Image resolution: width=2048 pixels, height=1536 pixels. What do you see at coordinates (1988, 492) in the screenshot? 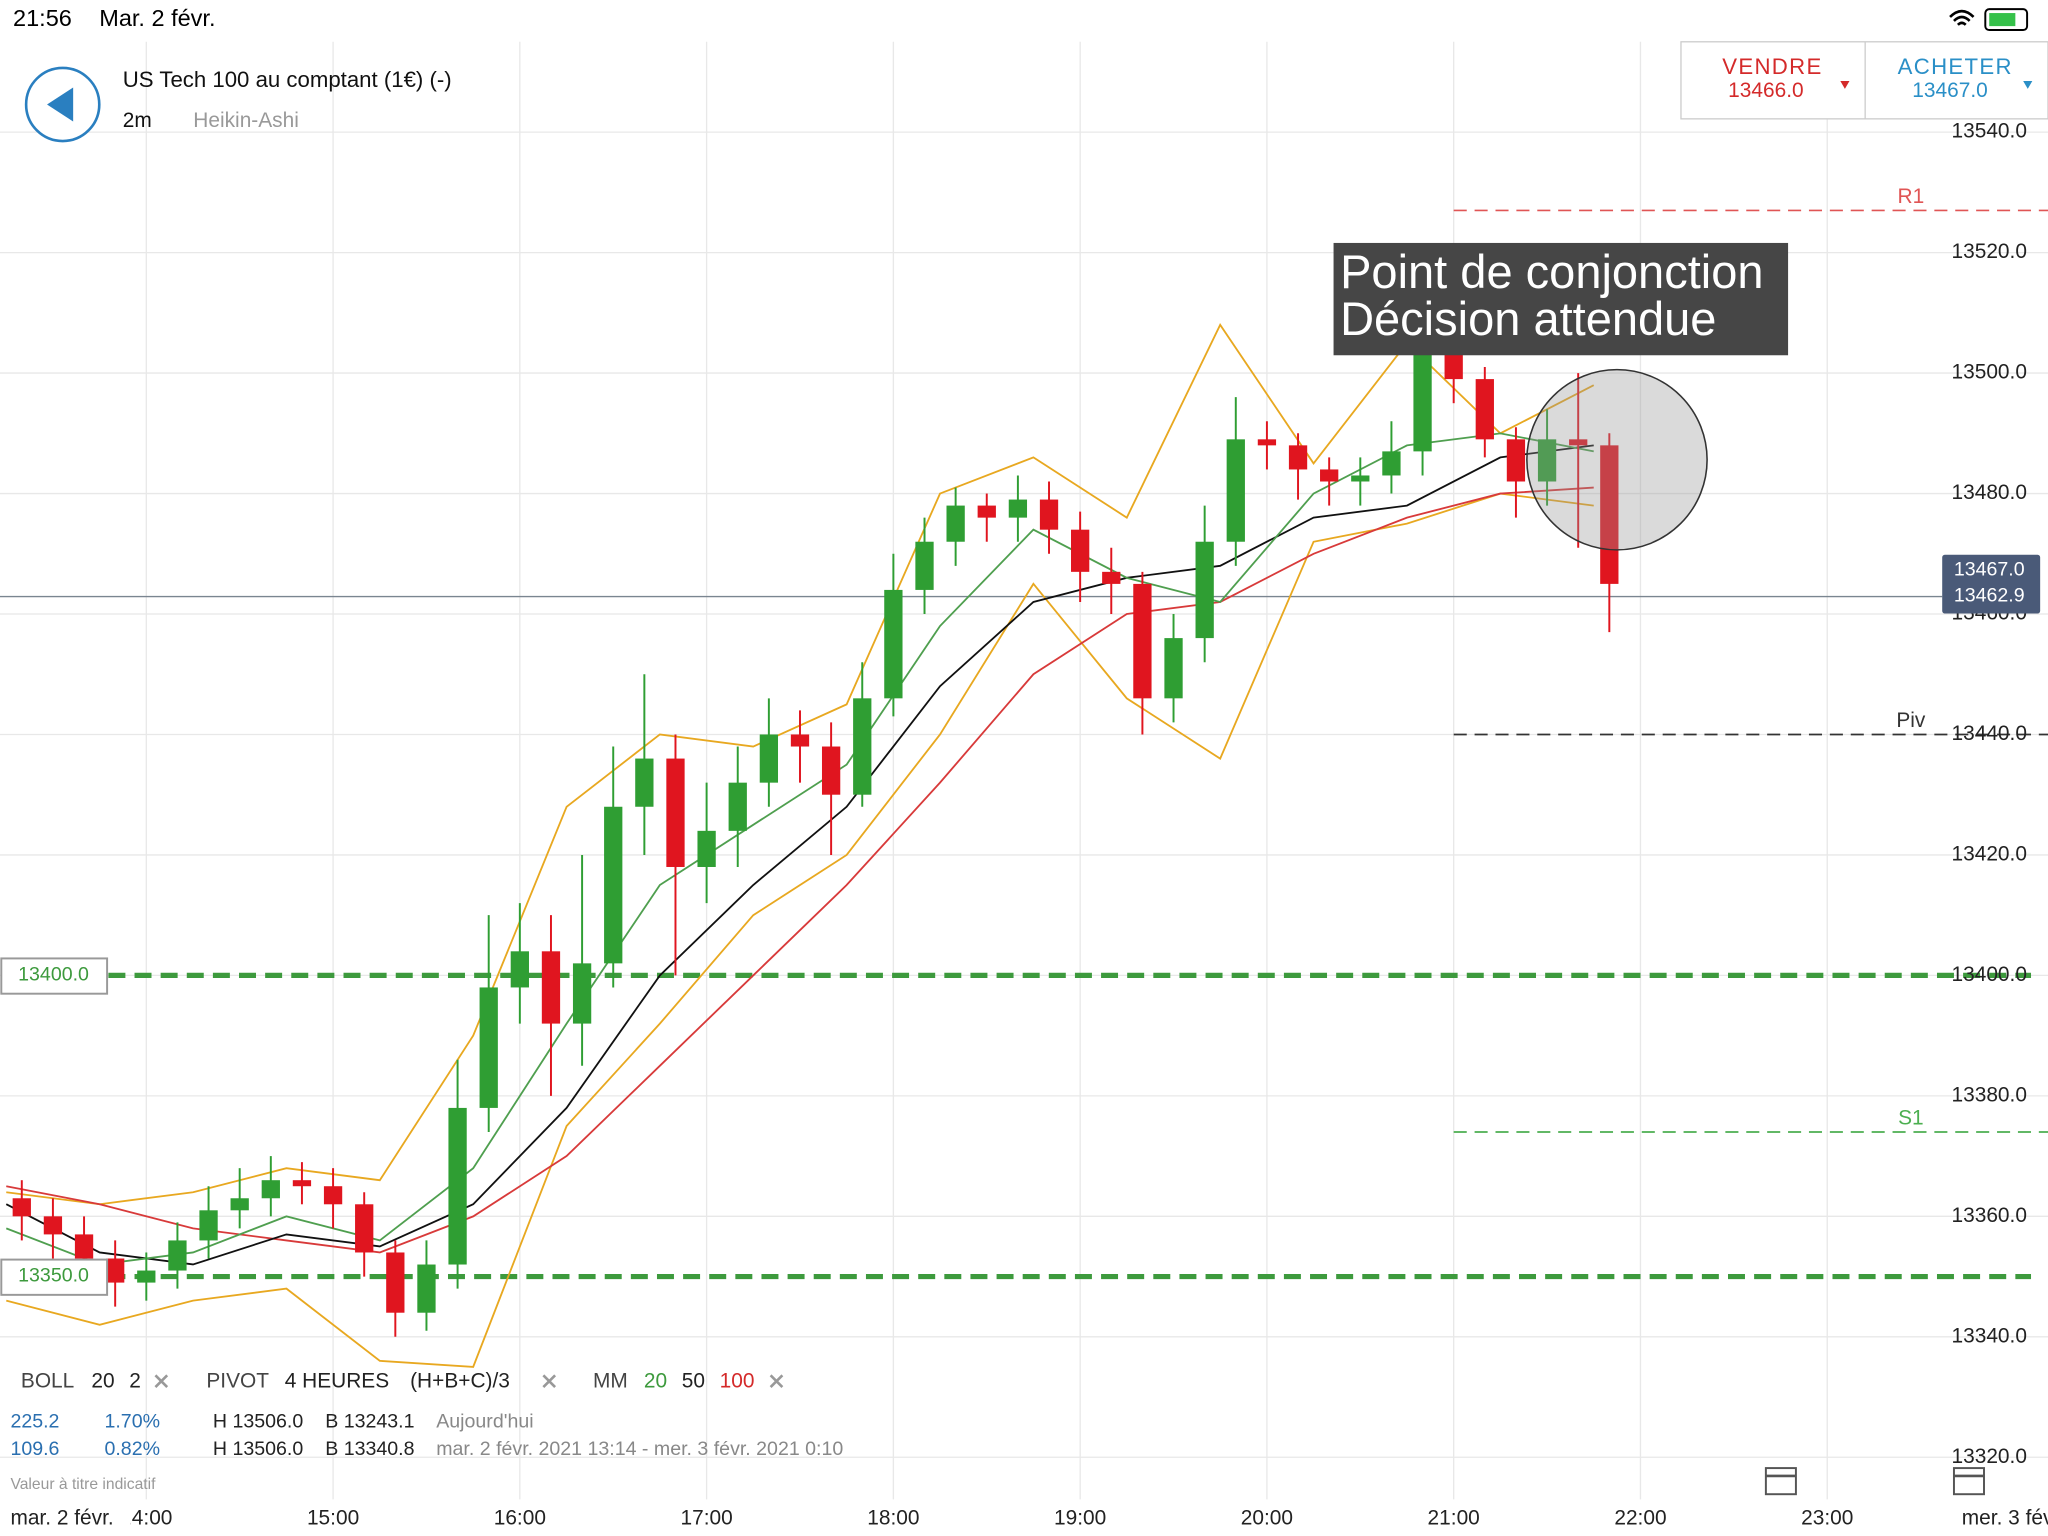
I see `y-tick-label: 13480.0` at bounding box center [1988, 492].